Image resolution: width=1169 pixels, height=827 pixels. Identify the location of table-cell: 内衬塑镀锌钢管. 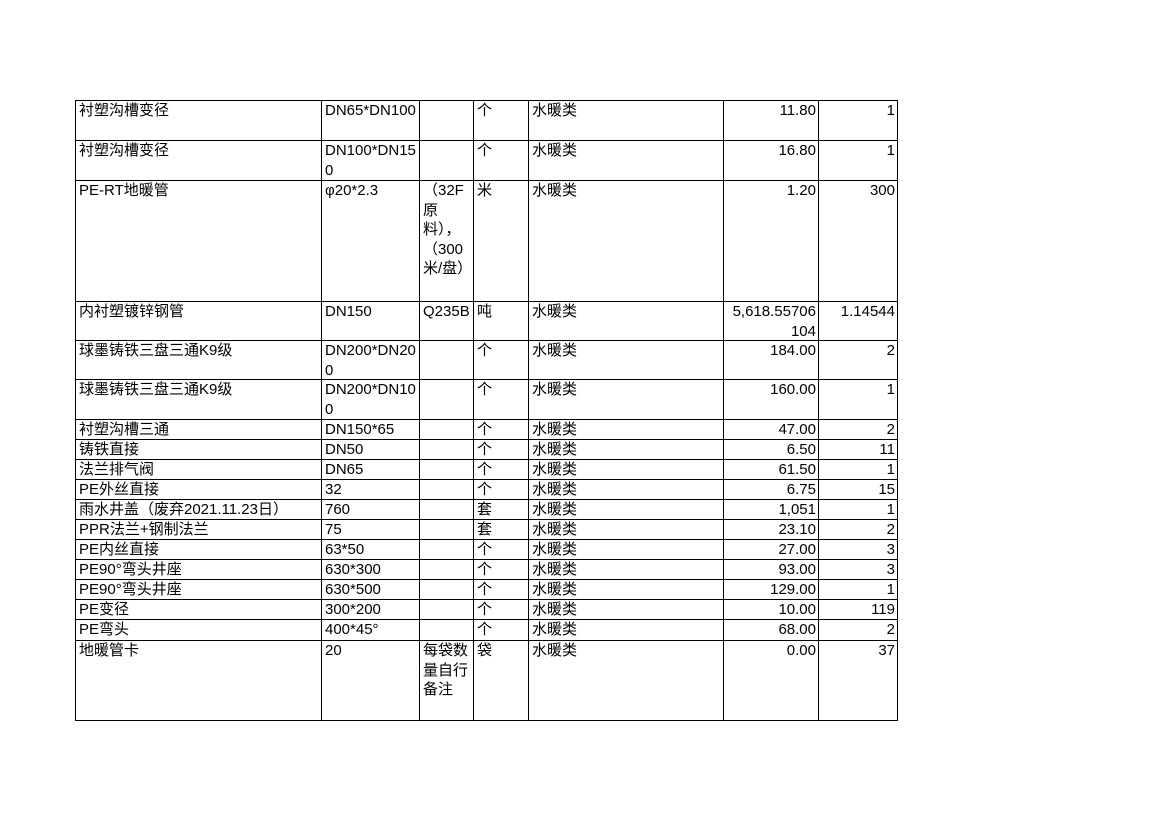
(198, 321).